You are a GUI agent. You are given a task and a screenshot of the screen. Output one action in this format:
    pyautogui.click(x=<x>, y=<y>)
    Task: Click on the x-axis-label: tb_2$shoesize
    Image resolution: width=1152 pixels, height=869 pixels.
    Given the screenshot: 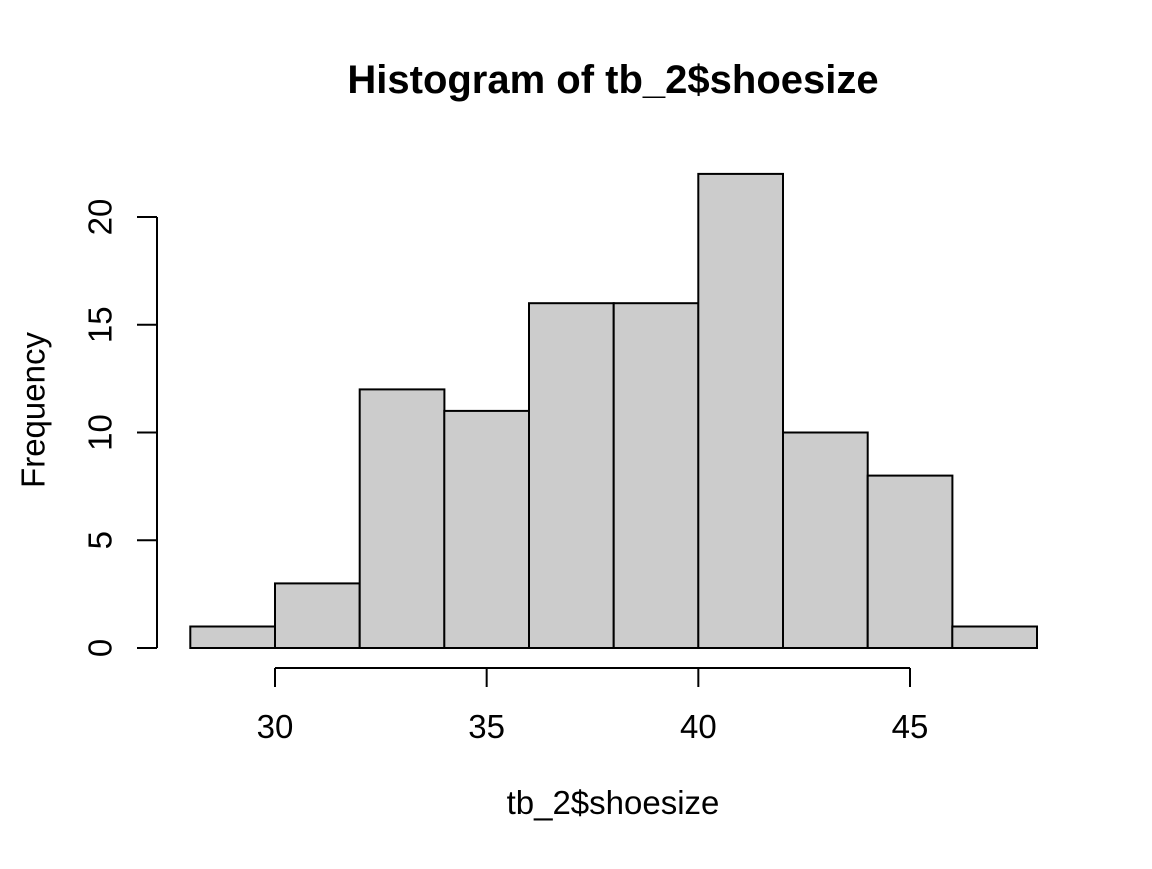 What is the action you would take?
    pyautogui.click(x=613, y=802)
    